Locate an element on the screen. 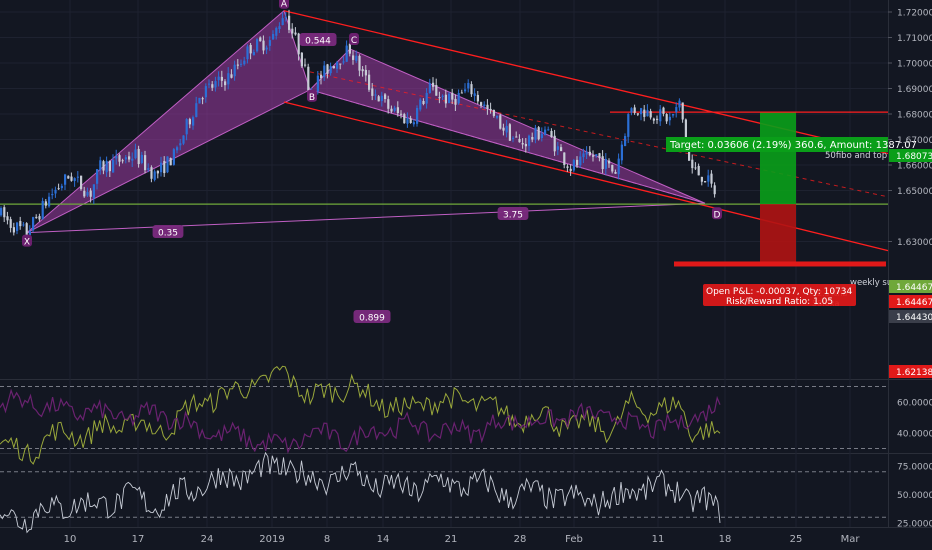 The image size is (932, 550). osc2-line is located at coordinates (360, 492).